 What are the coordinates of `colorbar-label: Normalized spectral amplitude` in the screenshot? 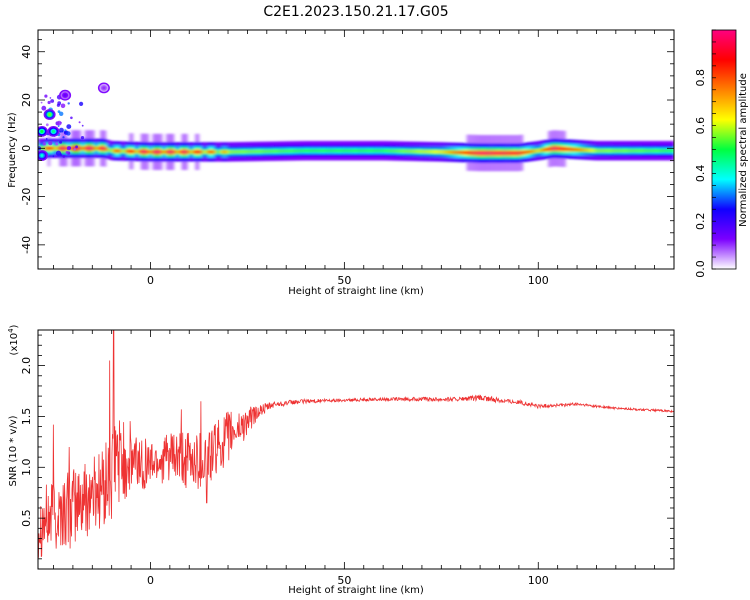 It's located at (743, 150).